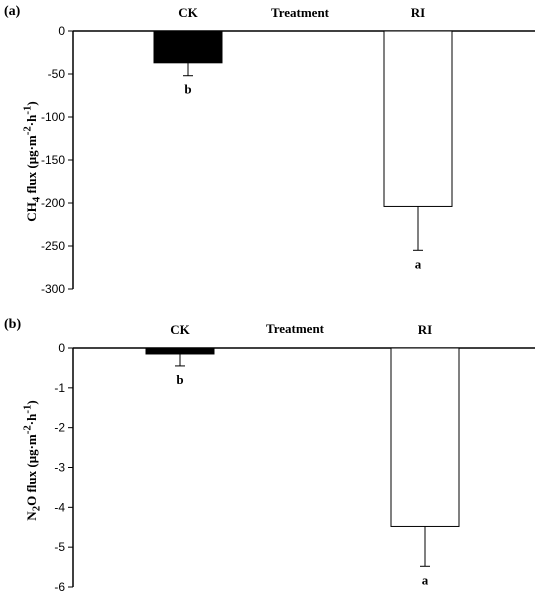 This screenshot has height=603, width=550. What do you see at coordinates (13, 324) in the screenshot?
I see `panel-label: (b)` at bounding box center [13, 324].